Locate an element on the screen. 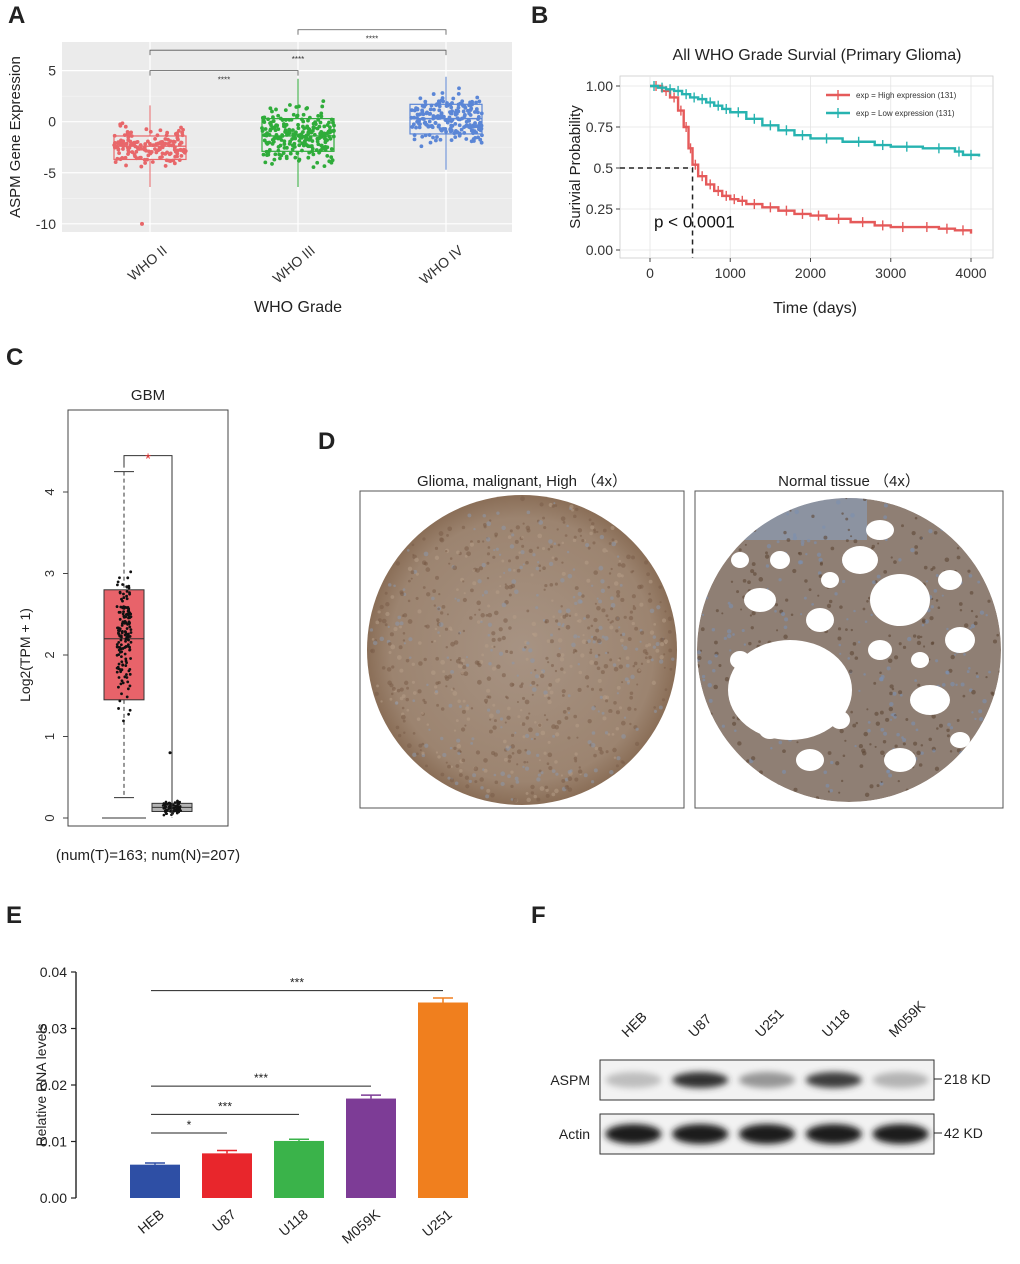 The height and width of the screenshot is (1264, 1020). lane-label-u118: U118 is located at coordinates (836, 1023).